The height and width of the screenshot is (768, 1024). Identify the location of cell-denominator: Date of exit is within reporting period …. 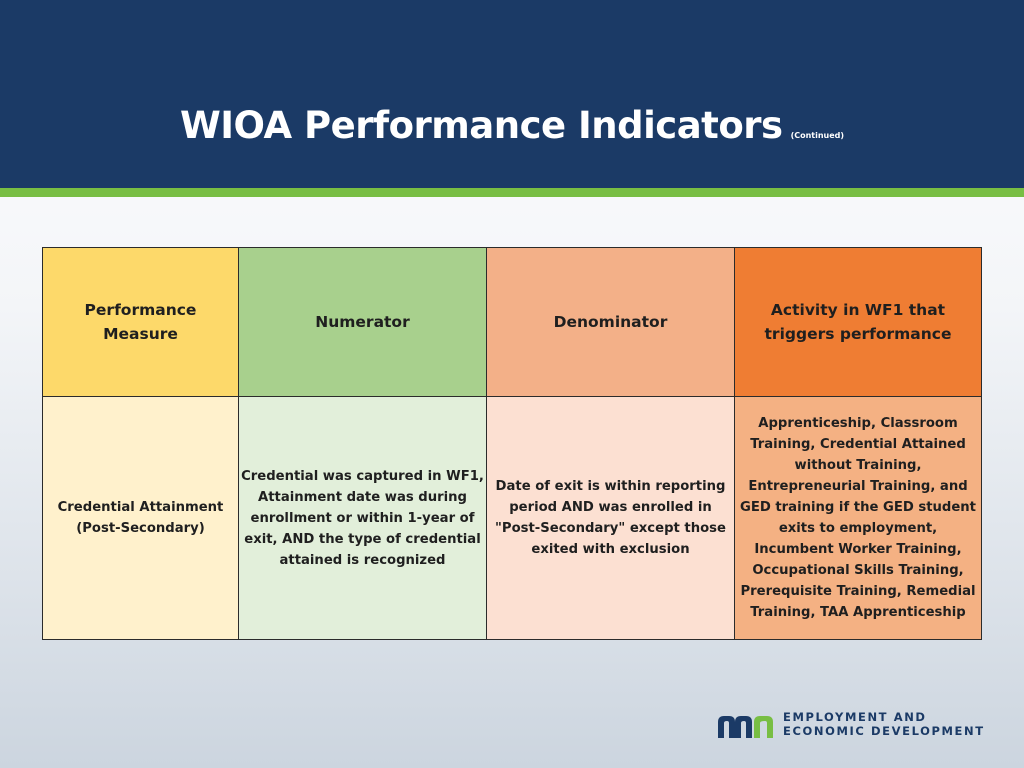
(610, 518).